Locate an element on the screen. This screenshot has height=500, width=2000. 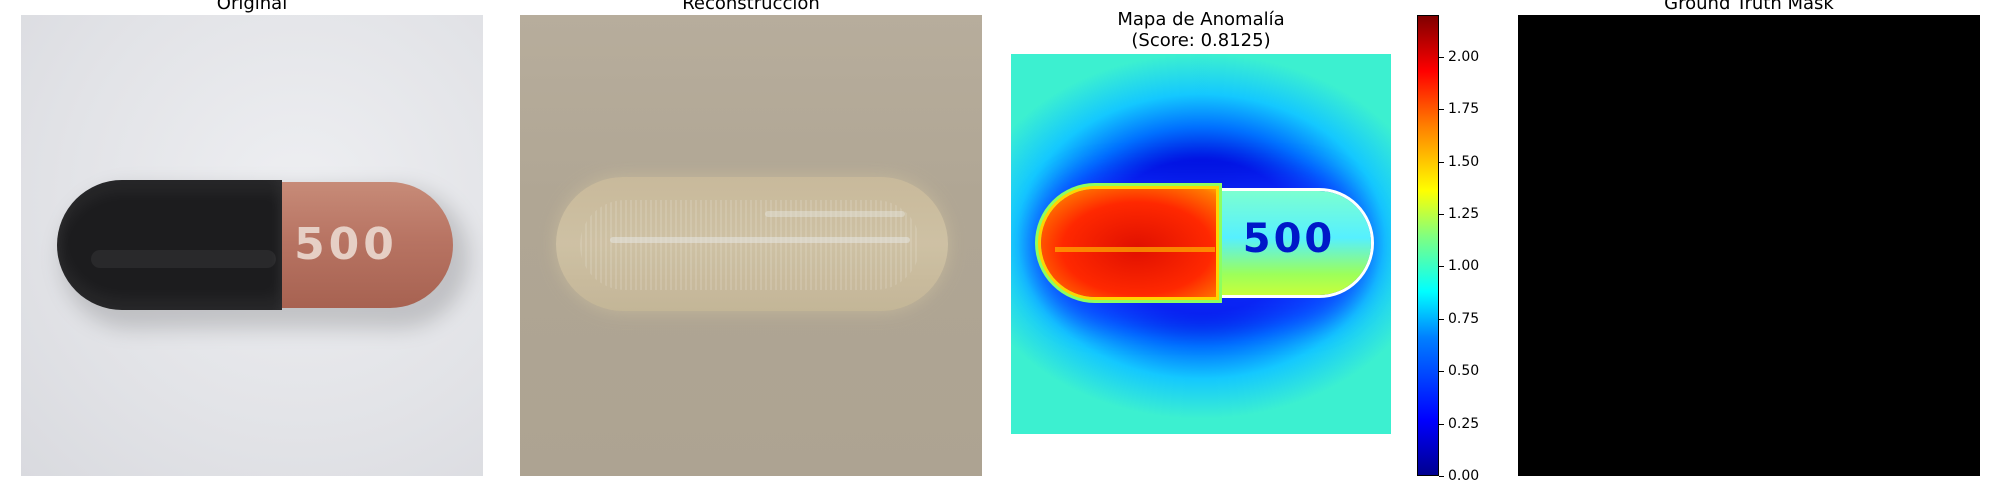
reconstructed-capsule is located at coordinates (752, 244).